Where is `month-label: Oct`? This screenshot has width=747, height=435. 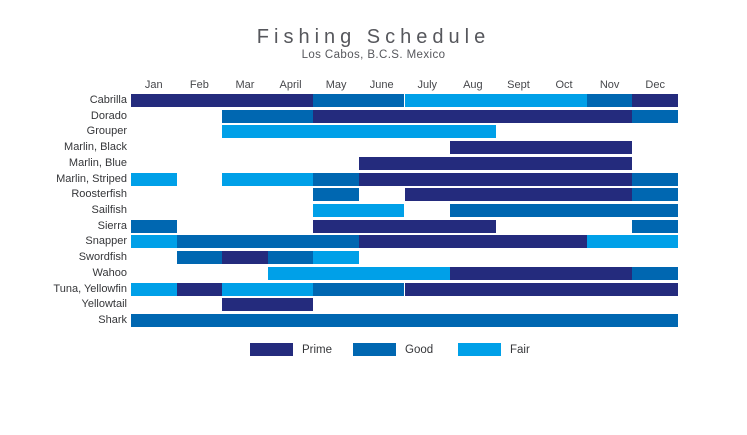
month-label: Oct is located at coordinates (564, 85).